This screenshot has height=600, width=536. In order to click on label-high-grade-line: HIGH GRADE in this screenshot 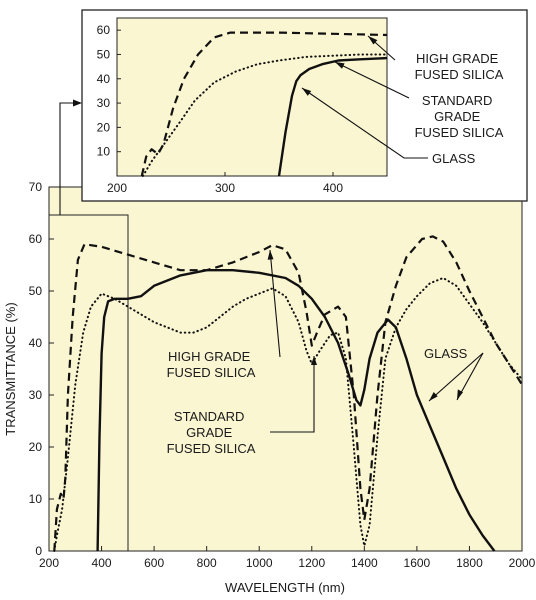, I will do `click(209, 356)`.